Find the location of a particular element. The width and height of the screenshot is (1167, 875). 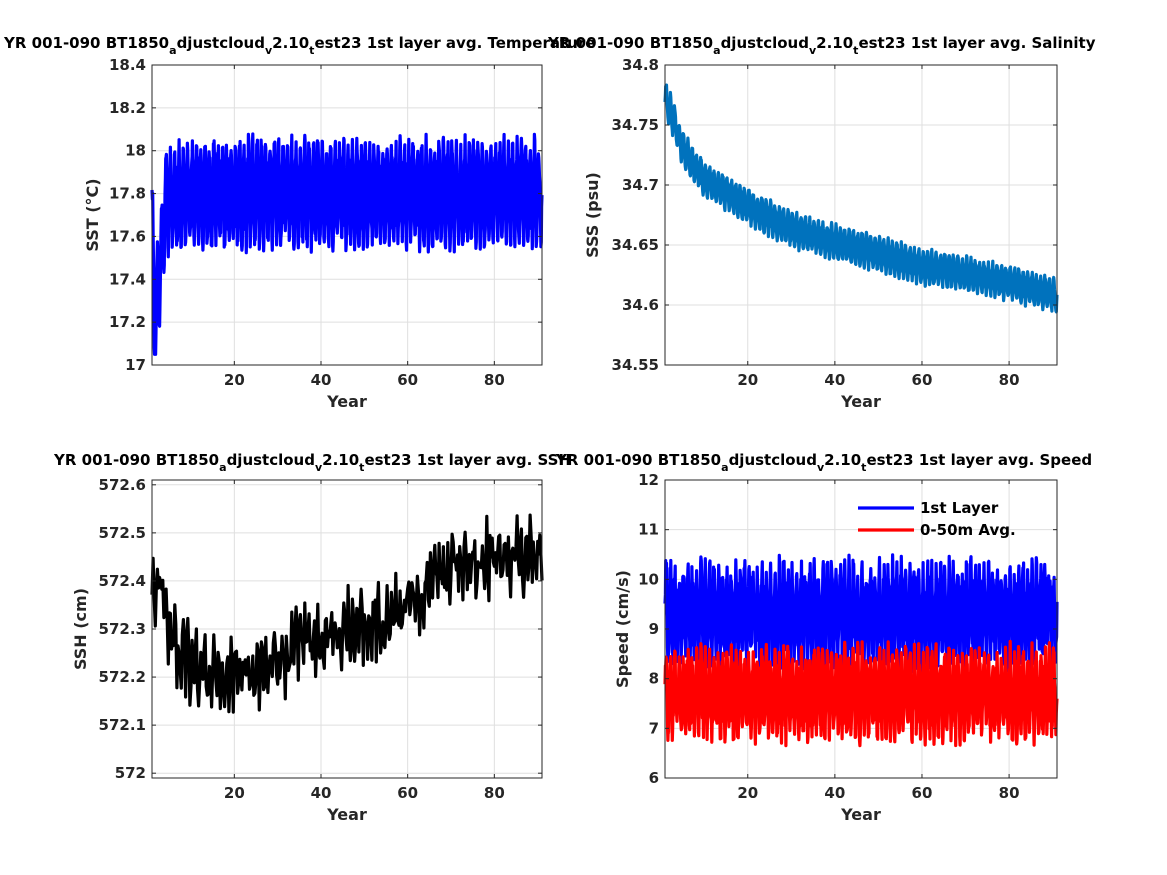

y-tick-label: 34.55 is located at coordinates (635, 365).